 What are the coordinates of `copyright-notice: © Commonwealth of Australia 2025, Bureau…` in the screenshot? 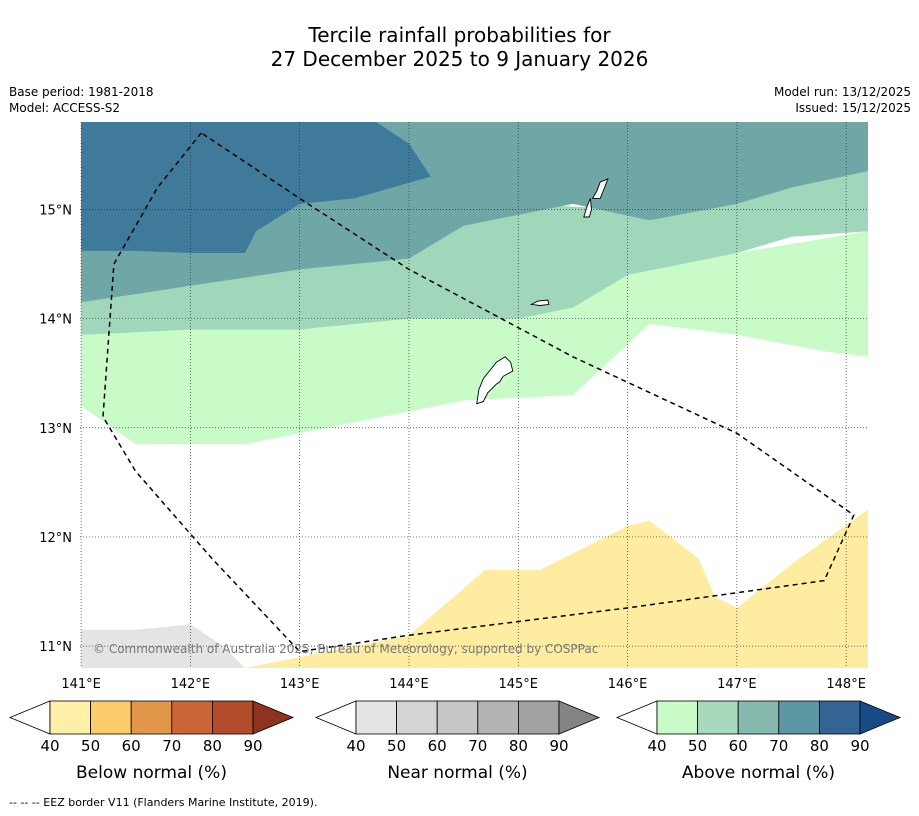 It's located at (345, 649).